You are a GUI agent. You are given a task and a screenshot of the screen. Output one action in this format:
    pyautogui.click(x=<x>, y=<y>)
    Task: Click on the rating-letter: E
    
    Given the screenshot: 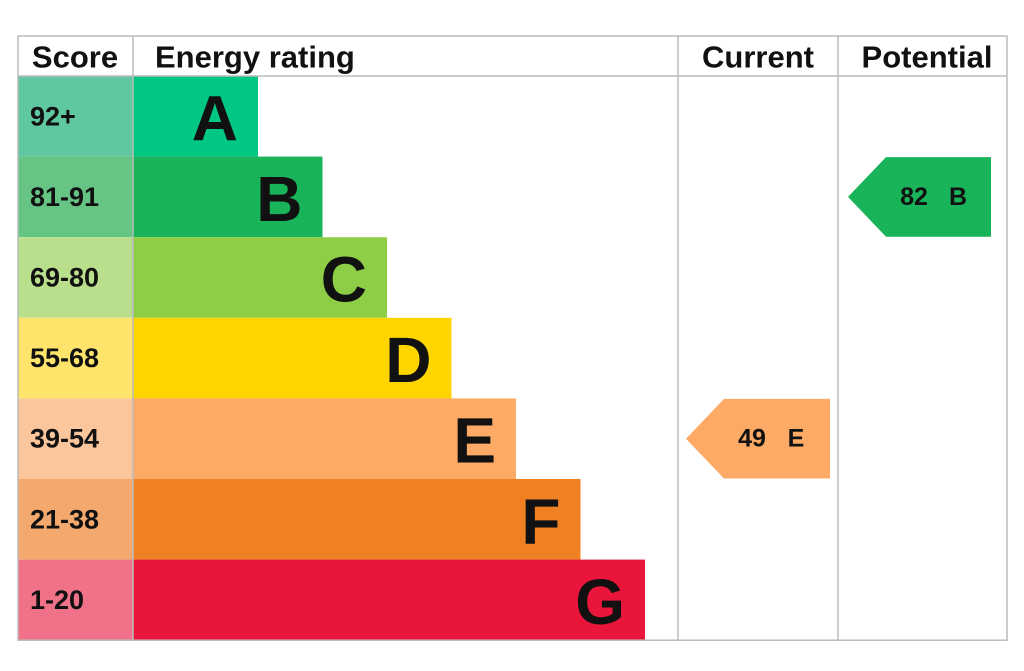 What is the action you would take?
    pyautogui.click(x=474, y=441)
    